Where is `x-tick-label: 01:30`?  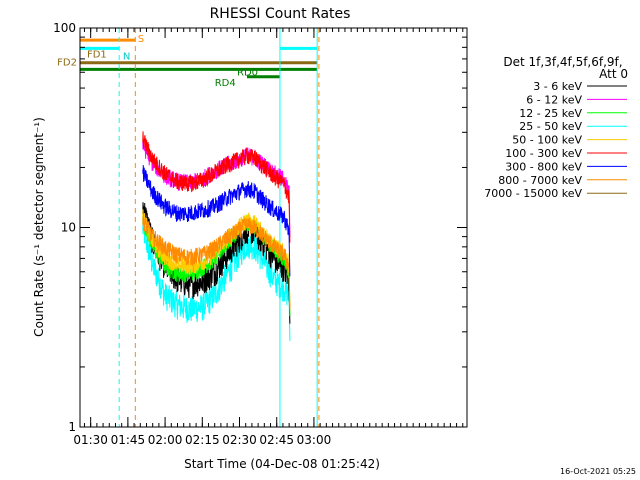
x-tick-label: 01:30 is located at coordinates (90, 440).